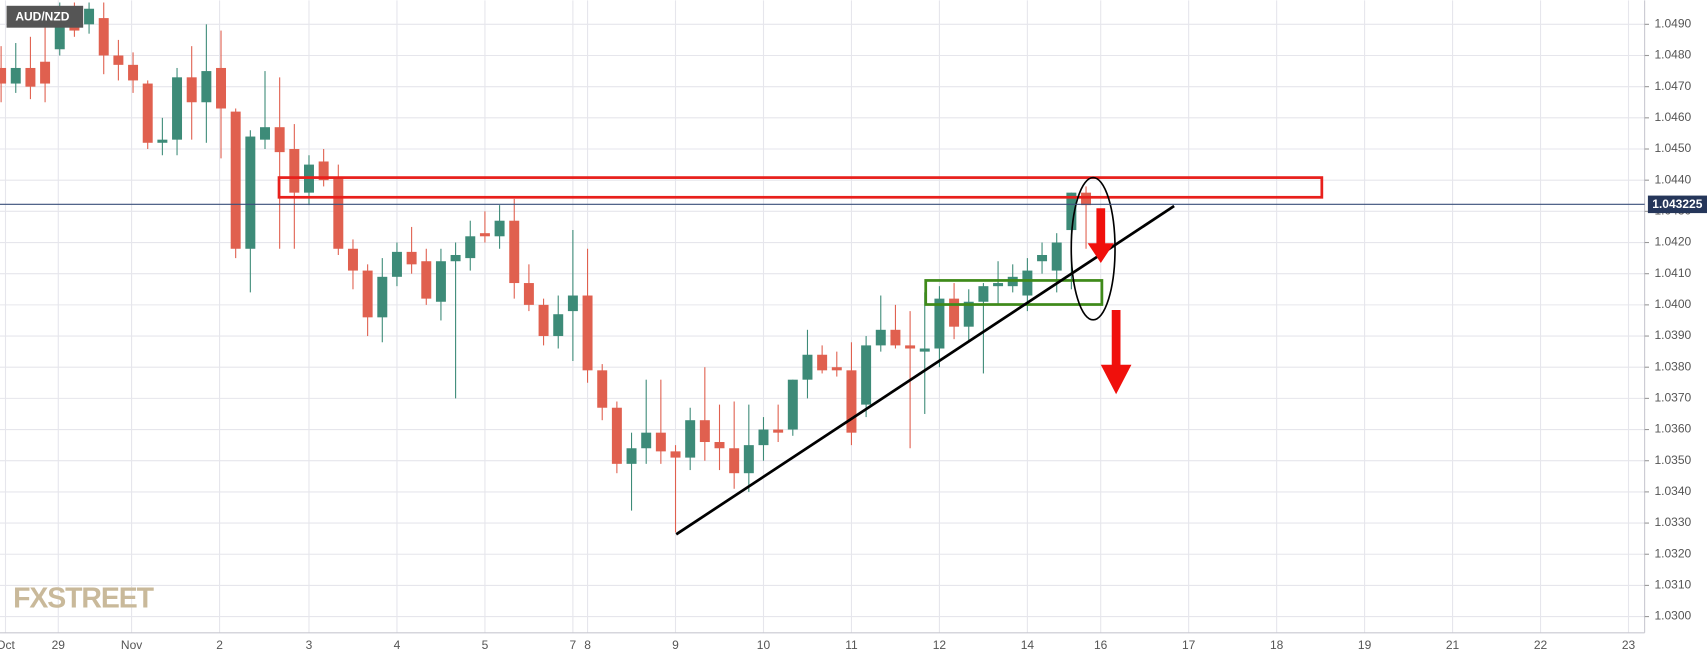 The width and height of the screenshot is (1707, 655). Describe the element at coordinates (1672, 460) in the screenshot. I see `y-tick-label: 1.0350` at that location.